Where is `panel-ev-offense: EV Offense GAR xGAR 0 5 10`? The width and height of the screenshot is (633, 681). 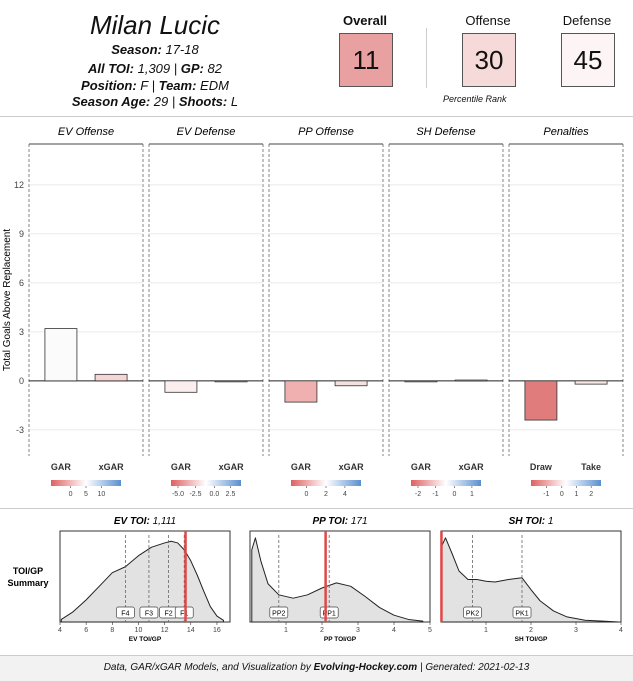 panel-ev-offense: EV Offense GAR xGAR 0 5 10 is located at coordinates (86, 312).